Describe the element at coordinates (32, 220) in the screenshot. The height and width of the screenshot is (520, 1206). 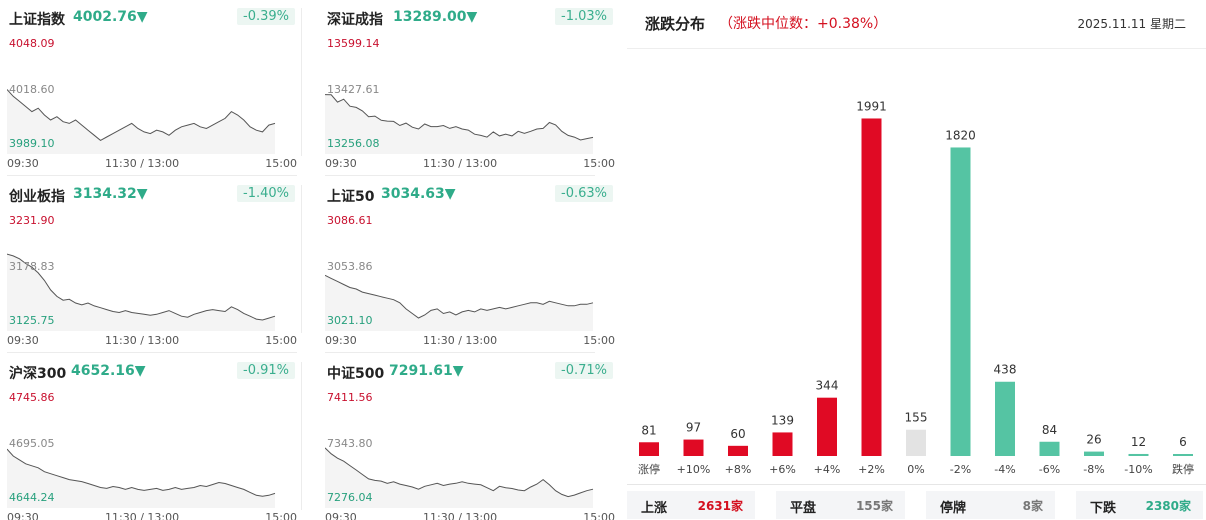
I see `y-high-label: 3231.90` at that location.